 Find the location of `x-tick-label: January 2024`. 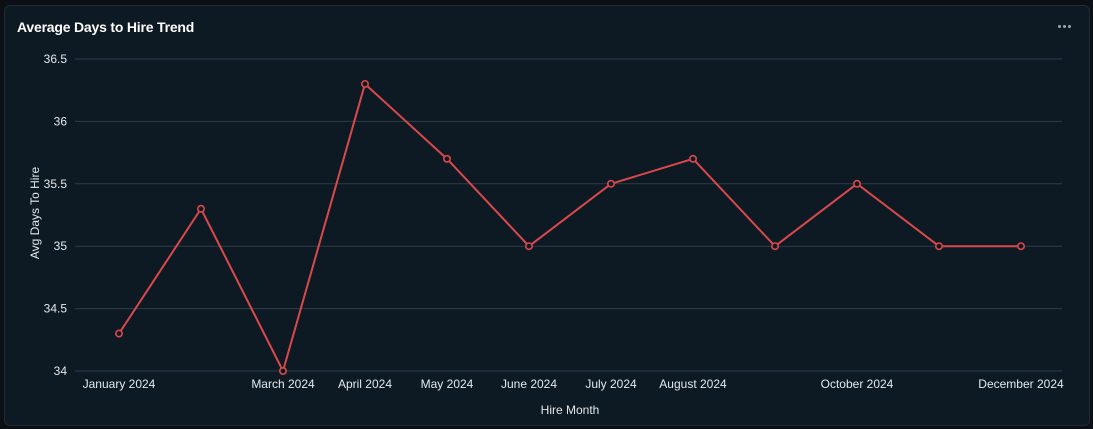

x-tick-label: January 2024 is located at coordinates (119, 384).